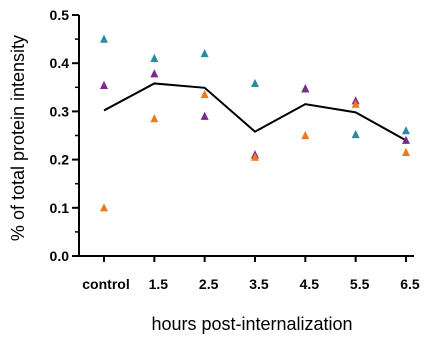 The width and height of the screenshot is (427, 338). Describe the element at coordinates (259, 284) in the screenshot. I see `x-tick-label: 3.5` at that location.